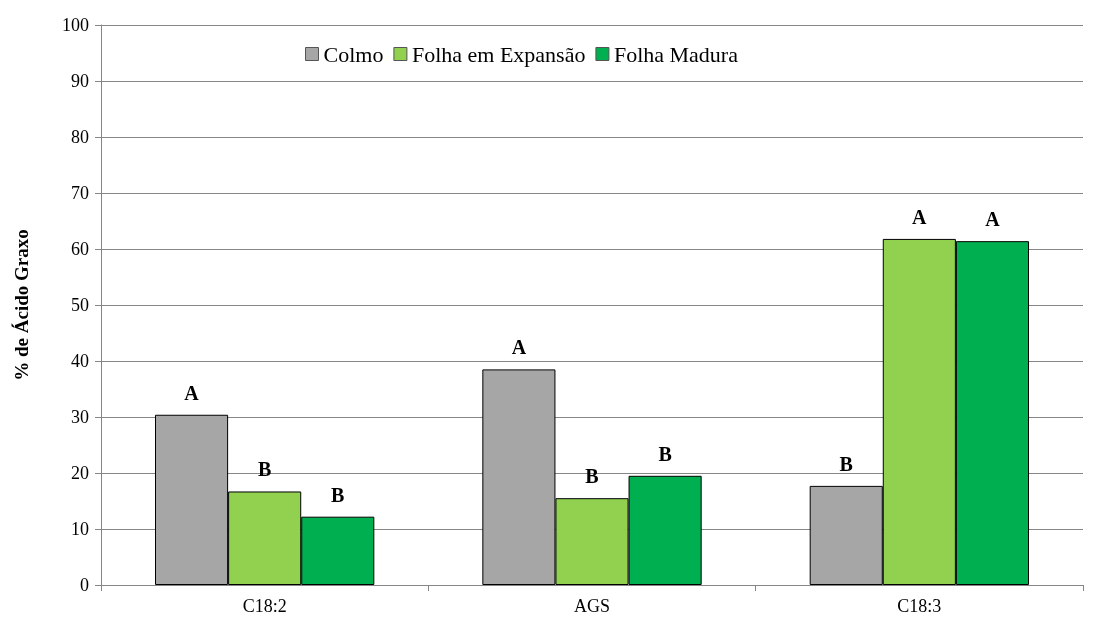 The image size is (1105, 626). Describe the element at coordinates (498, 54) in the screenshot. I see `legend-label: Folha em Expansão` at that location.